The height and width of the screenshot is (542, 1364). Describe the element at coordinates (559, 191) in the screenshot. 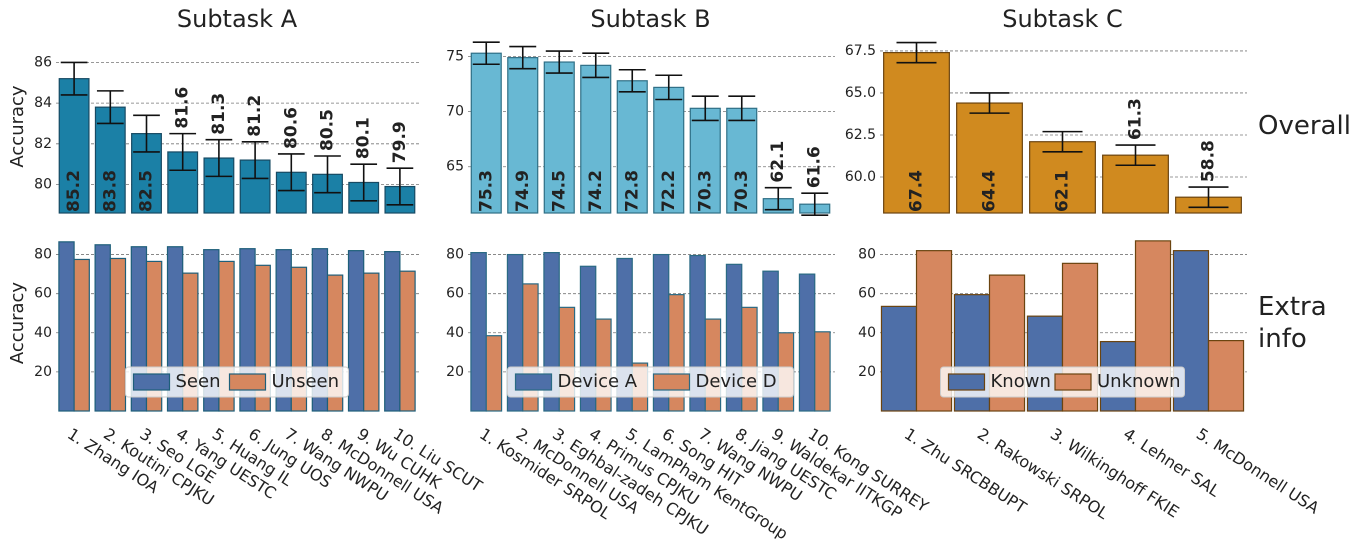

I see `value-label: 74.5` at that location.